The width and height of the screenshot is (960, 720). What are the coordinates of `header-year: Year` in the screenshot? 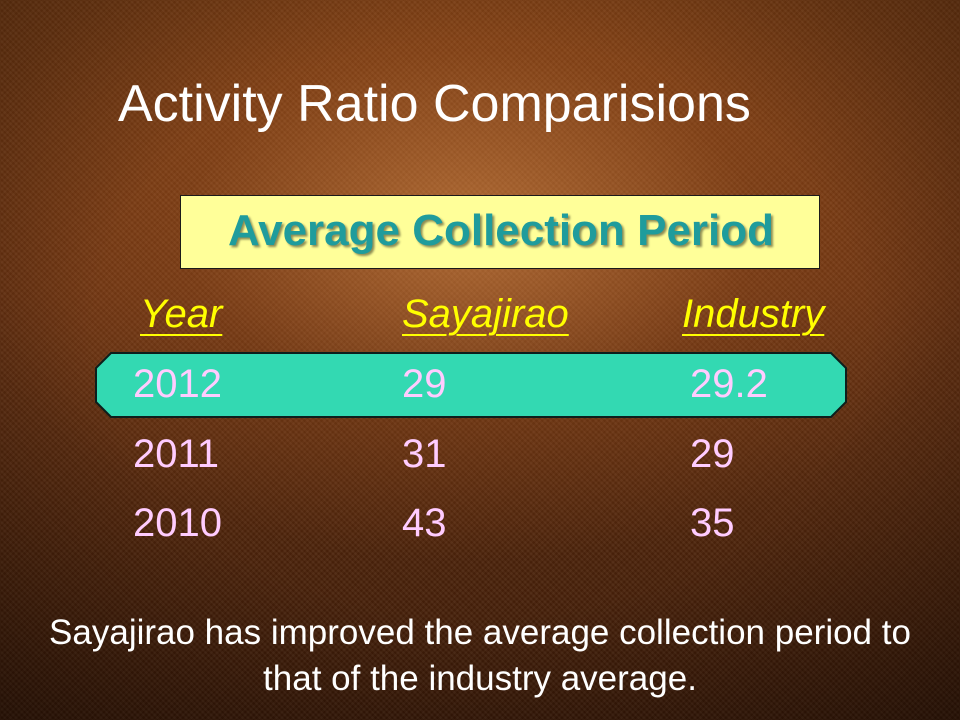 It's located at (181, 314).